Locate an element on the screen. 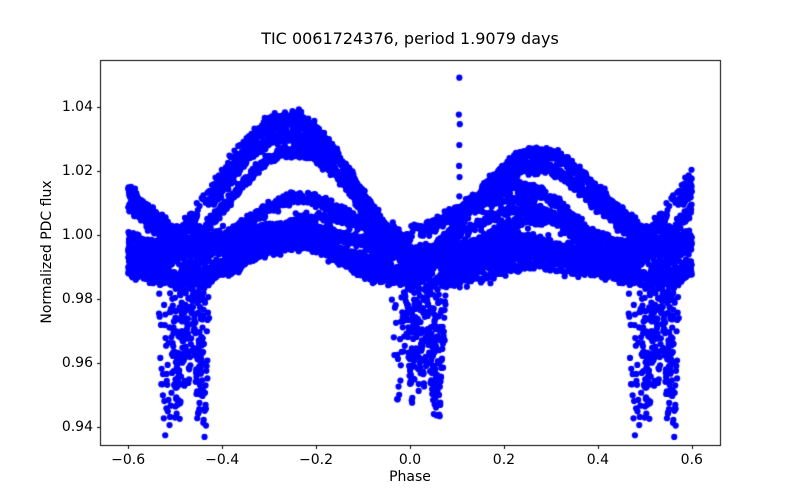  x-tick-label: 0.0 is located at coordinates (410, 460).